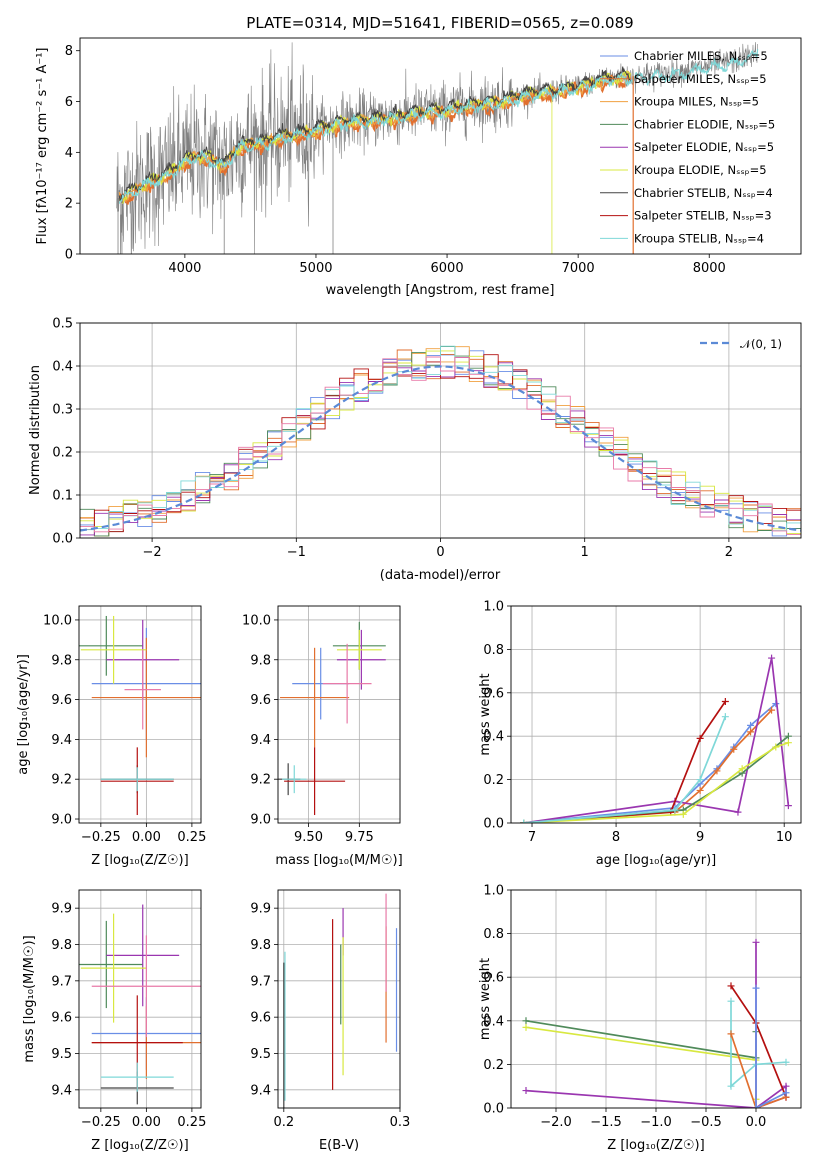 This screenshot has height=1170, width=819. What do you see at coordinates (62, 496) in the screenshot?
I see `y-tick-label: 0.1` at bounding box center [62, 496].